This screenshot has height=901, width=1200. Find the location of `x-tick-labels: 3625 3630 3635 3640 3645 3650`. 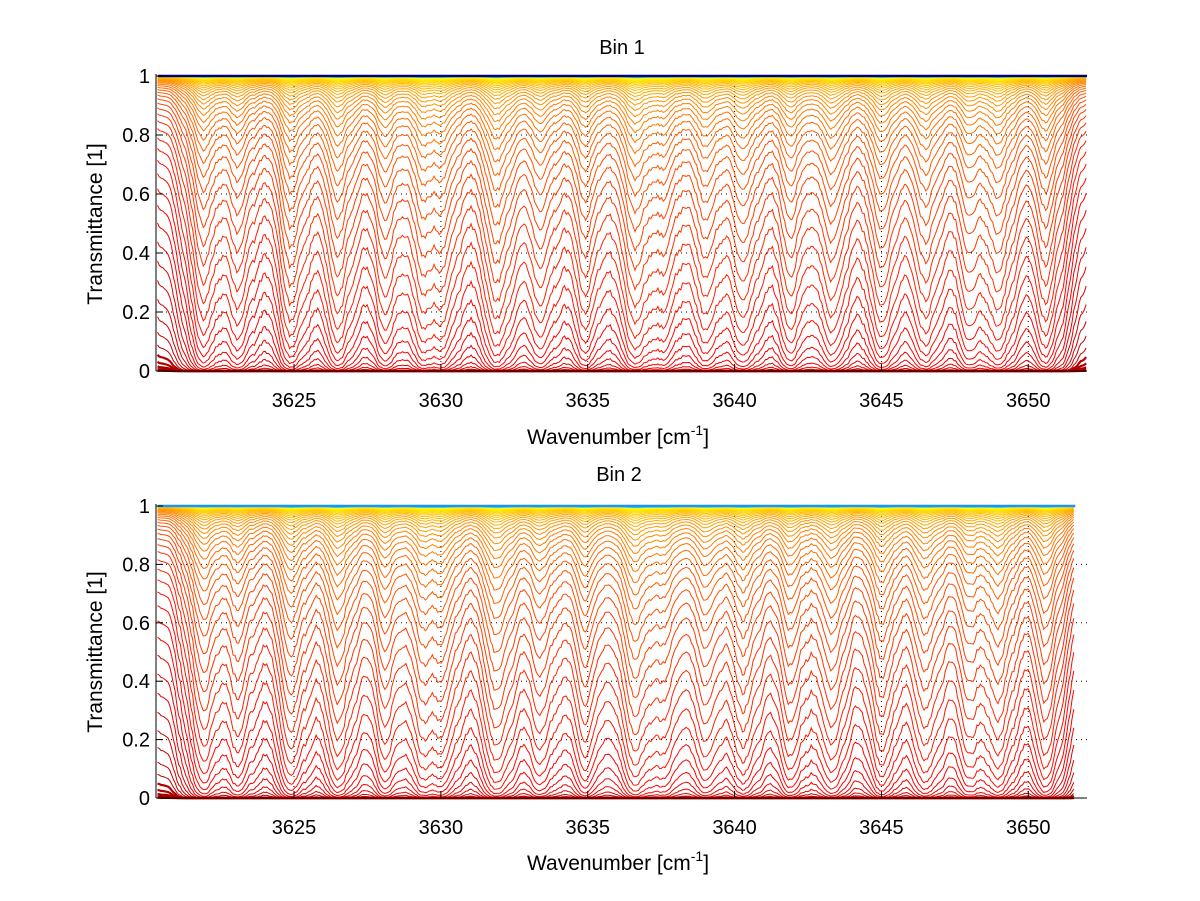

x-tick-labels: 3625 3630 3635 3640 3645 3650 is located at coordinates (661, 401).